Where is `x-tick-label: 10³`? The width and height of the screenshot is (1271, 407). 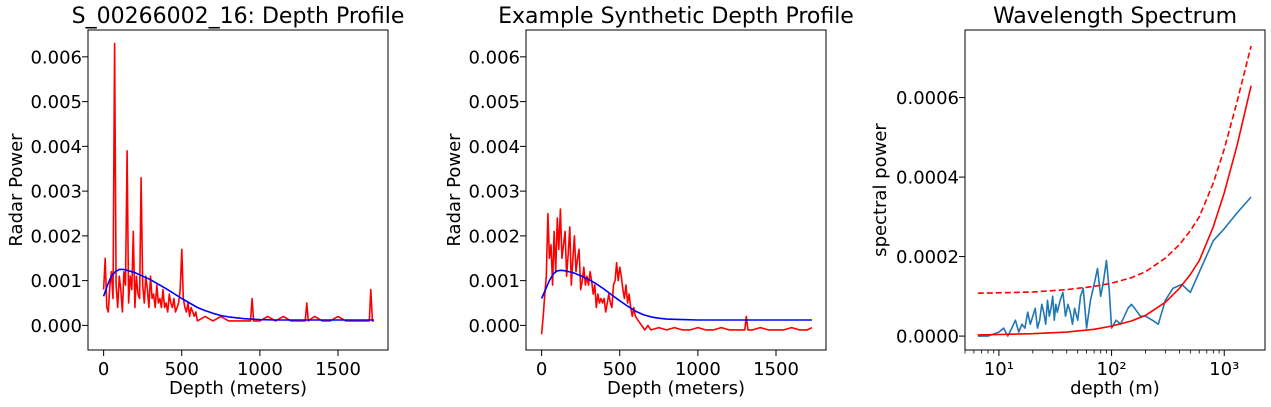 x-tick-label: 10³ is located at coordinates (1224, 369).